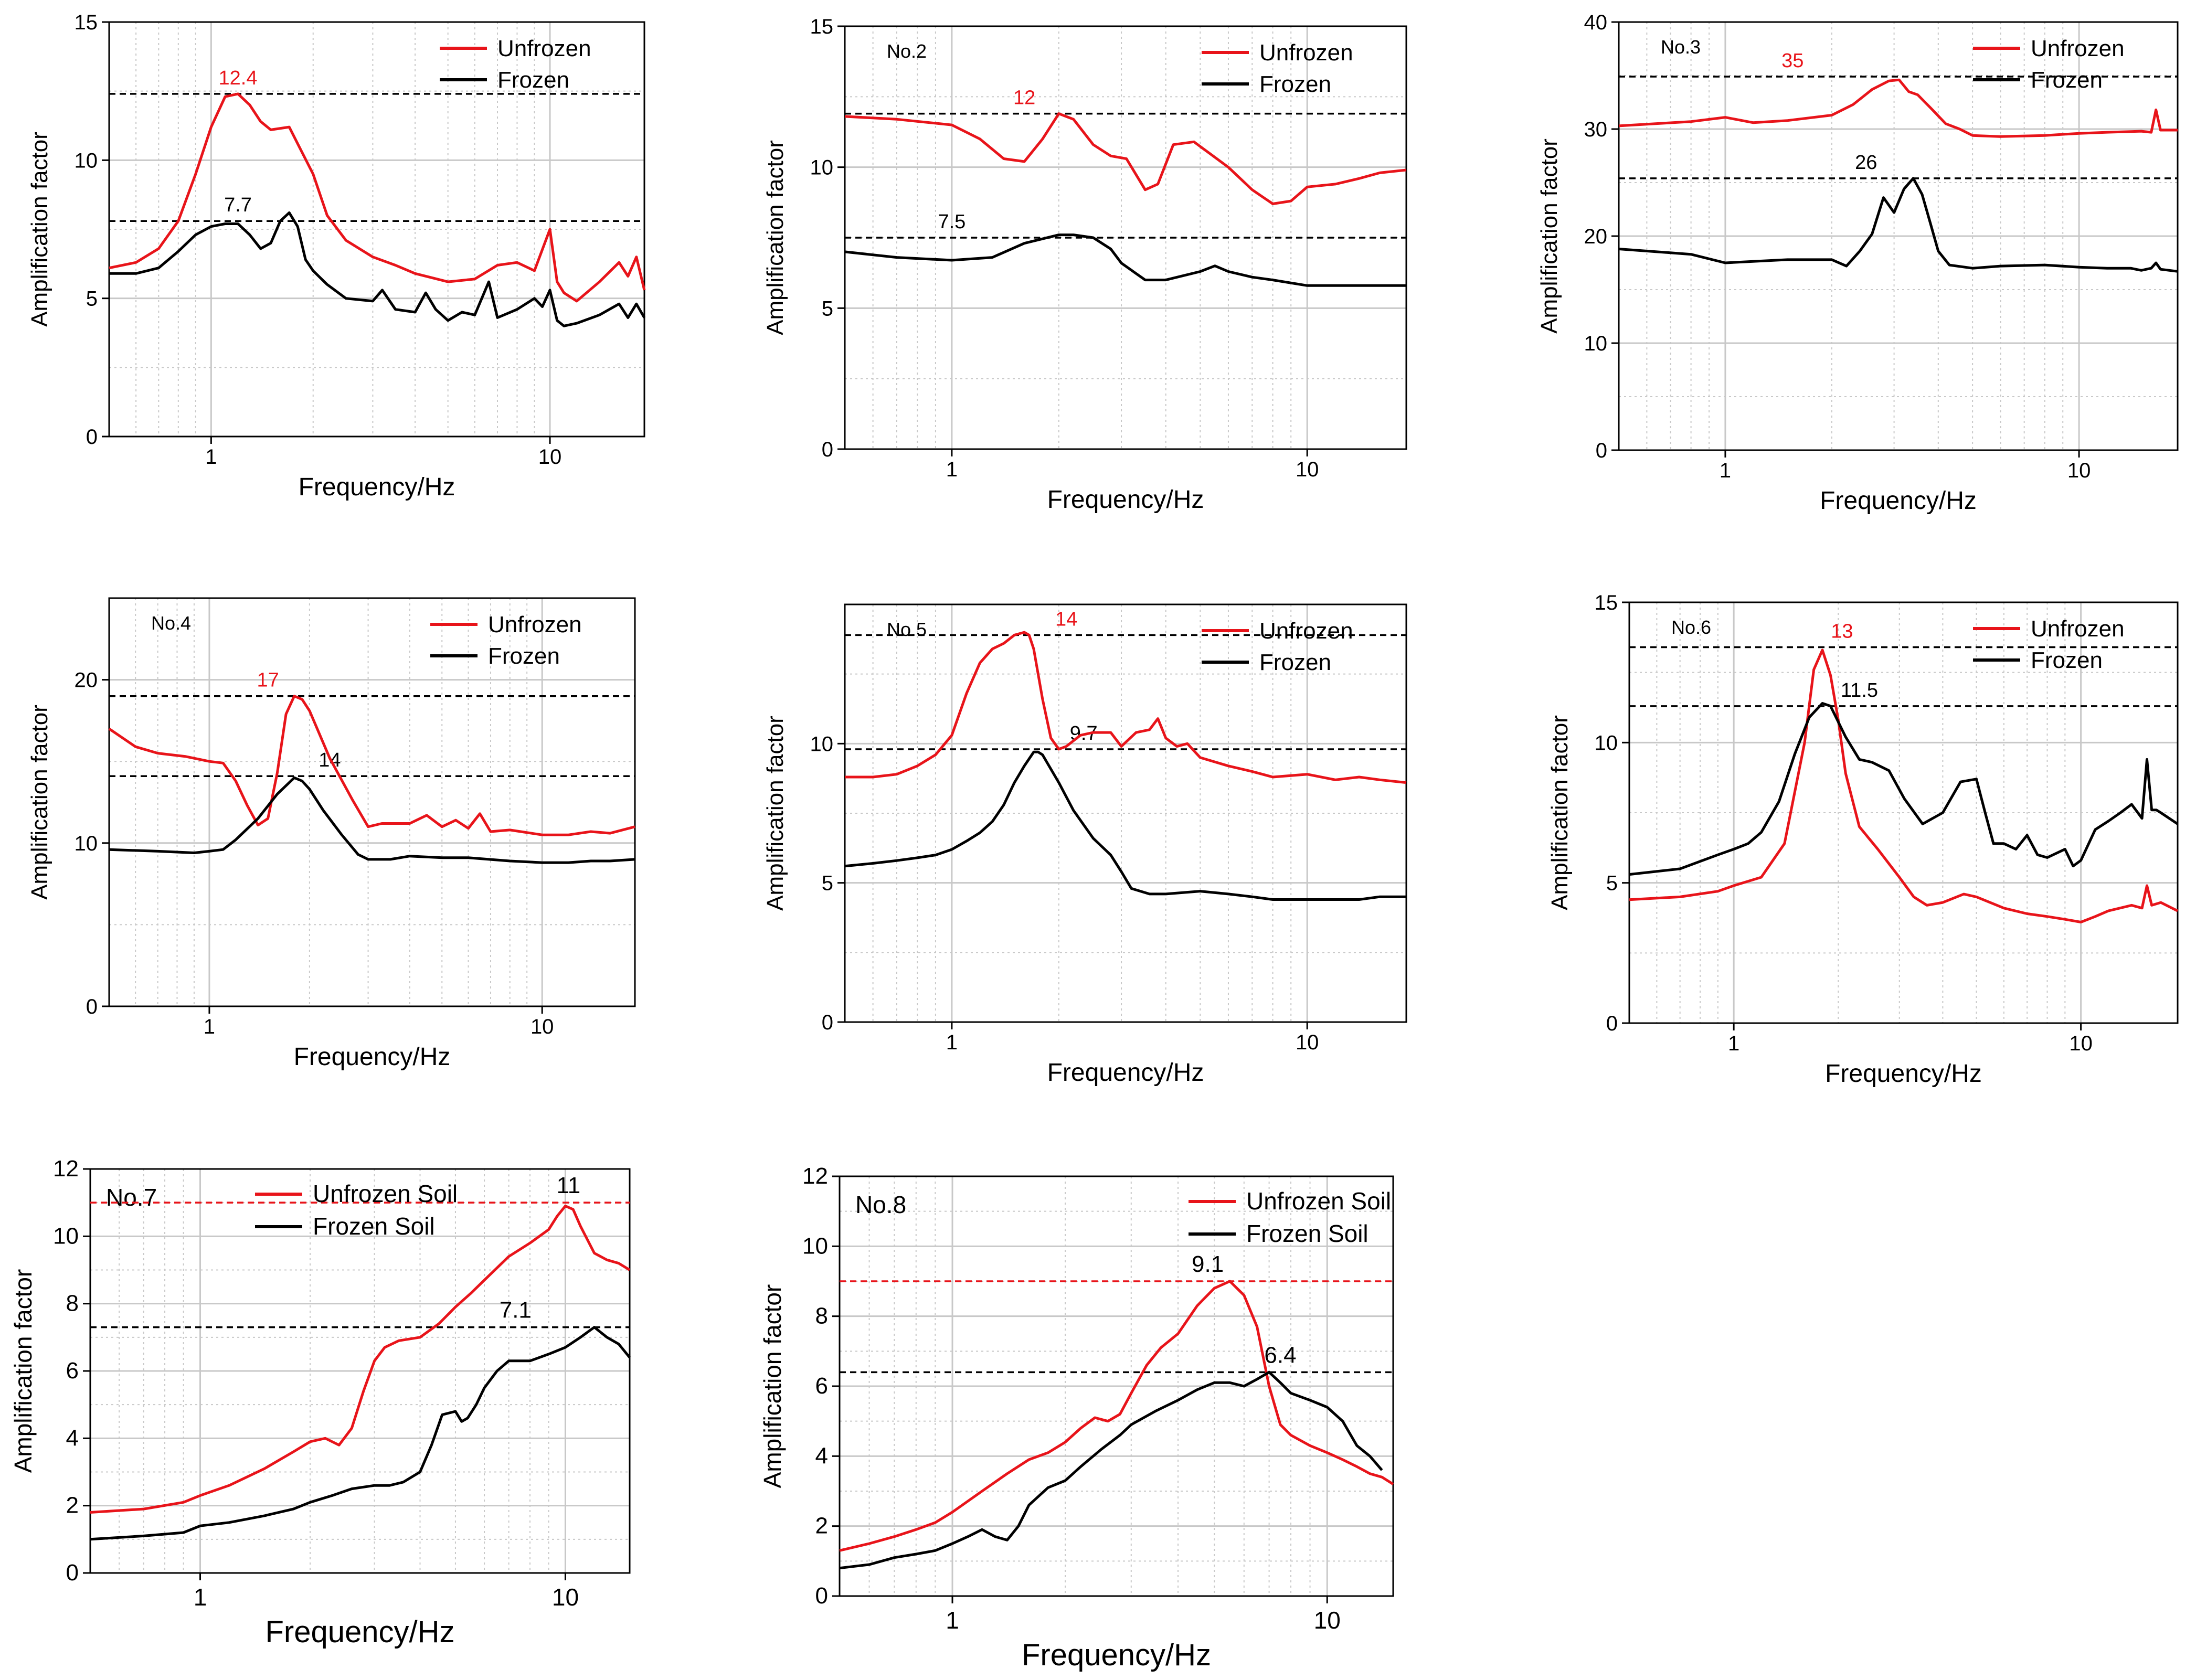 The width and height of the screenshot is (2196, 1680). What do you see at coordinates (239, 78) in the screenshot?
I see `reference-label: 12.4` at bounding box center [239, 78].